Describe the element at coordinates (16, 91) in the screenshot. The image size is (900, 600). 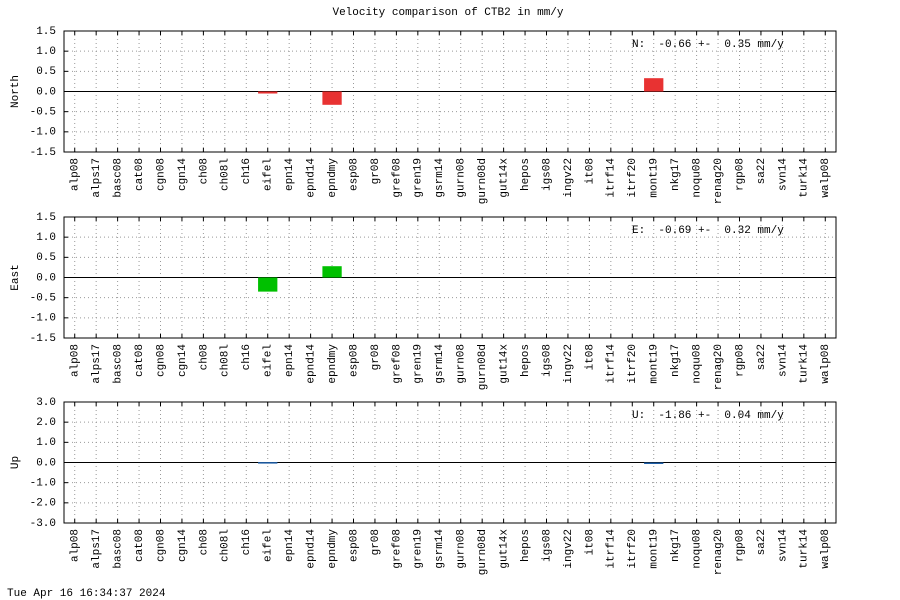
I see `y-axis-label: North` at that location.